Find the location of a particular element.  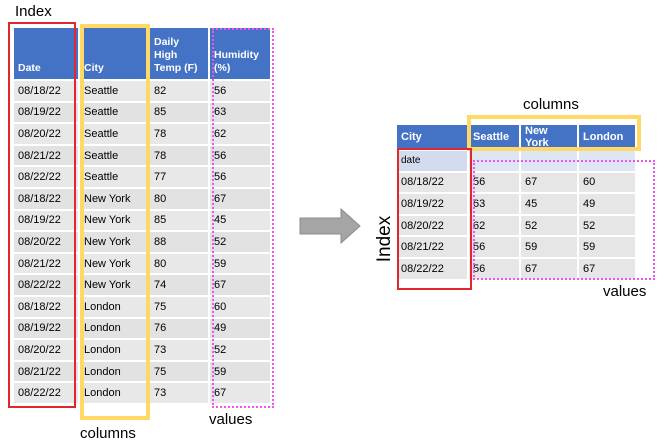

pivot-column-seattle: Seattle is located at coordinates (494, 137).